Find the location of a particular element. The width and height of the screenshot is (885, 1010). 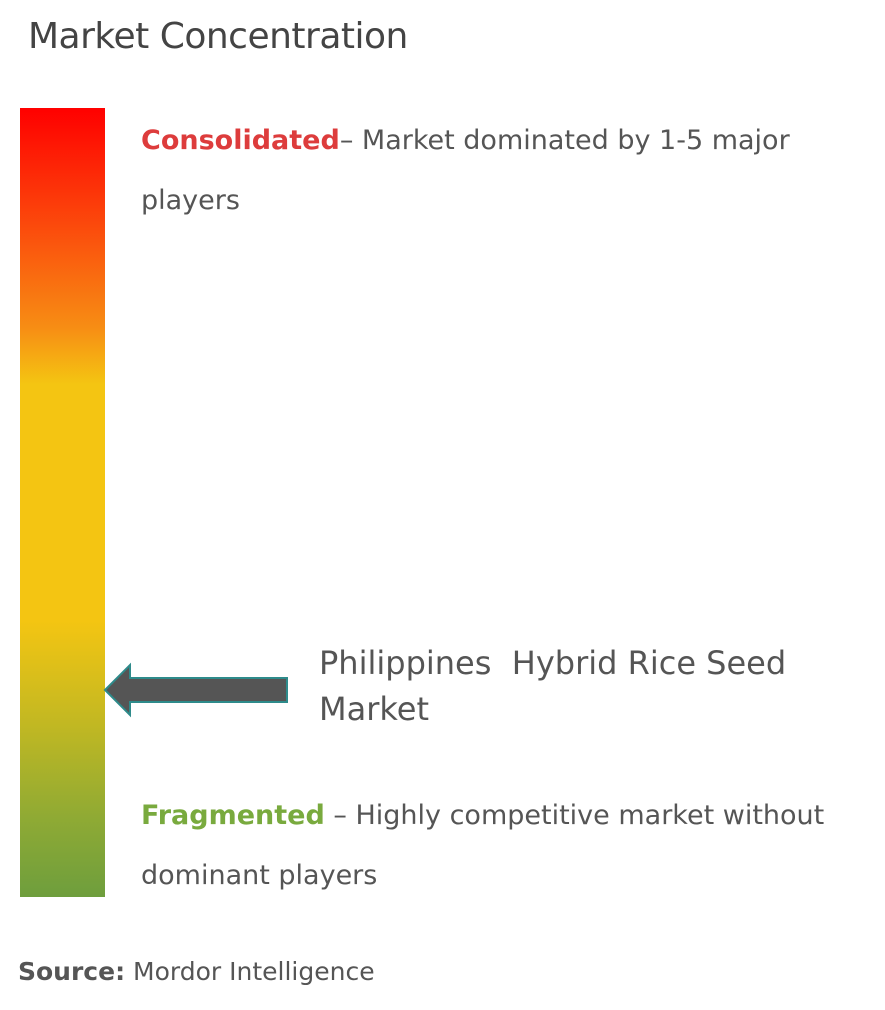

source-text: Mordor Intelligence is located at coordinates (250, 971).